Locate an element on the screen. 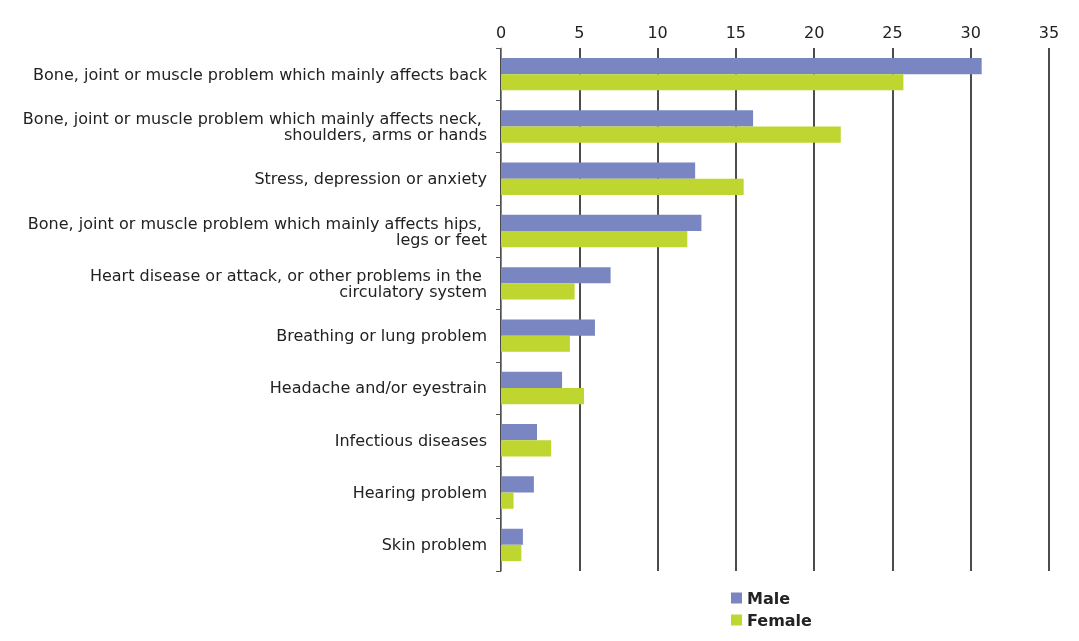 The image size is (1079, 641). y-tick-label: Bone, joint or muscle problem which mainly affects hips, legs or feet is located at coordinates (257, 231).